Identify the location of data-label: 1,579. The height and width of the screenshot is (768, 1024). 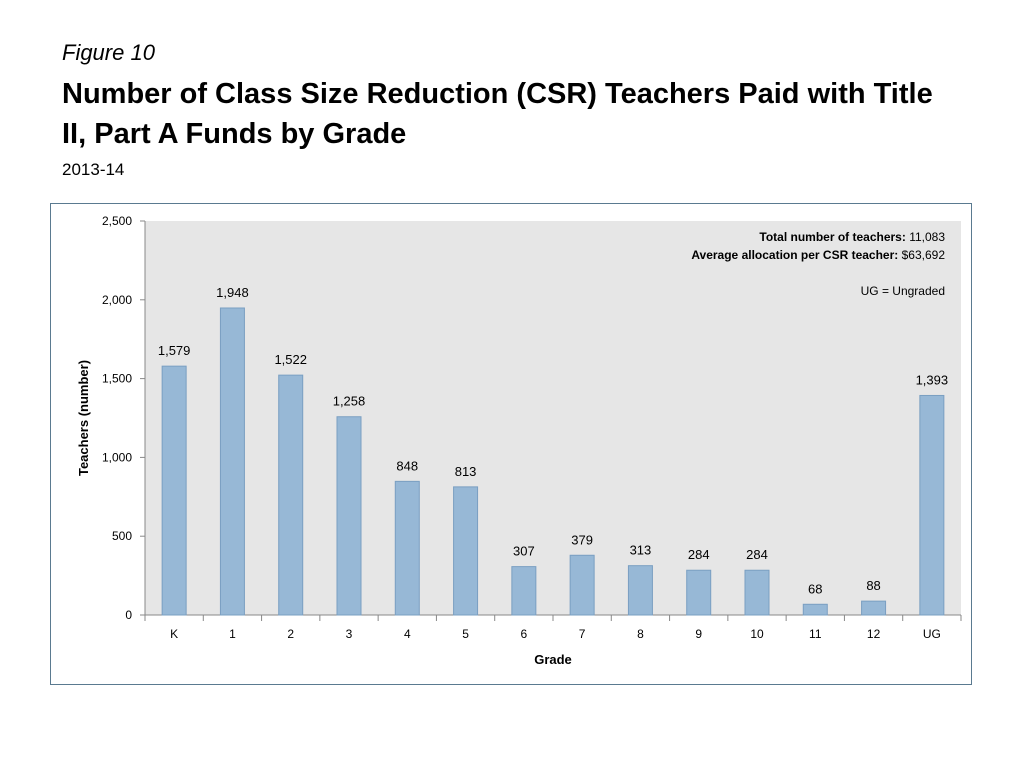
(174, 350).